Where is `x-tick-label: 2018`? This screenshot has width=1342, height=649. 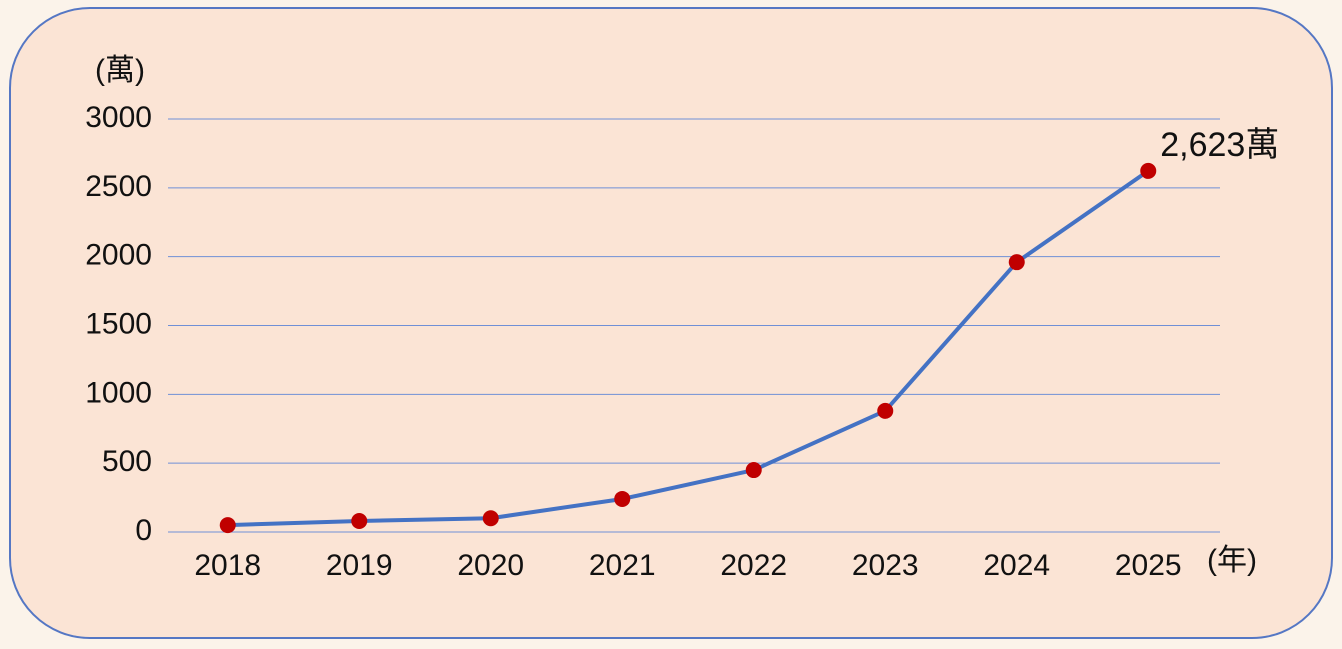
x-tick-label: 2018 is located at coordinates (227, 565).